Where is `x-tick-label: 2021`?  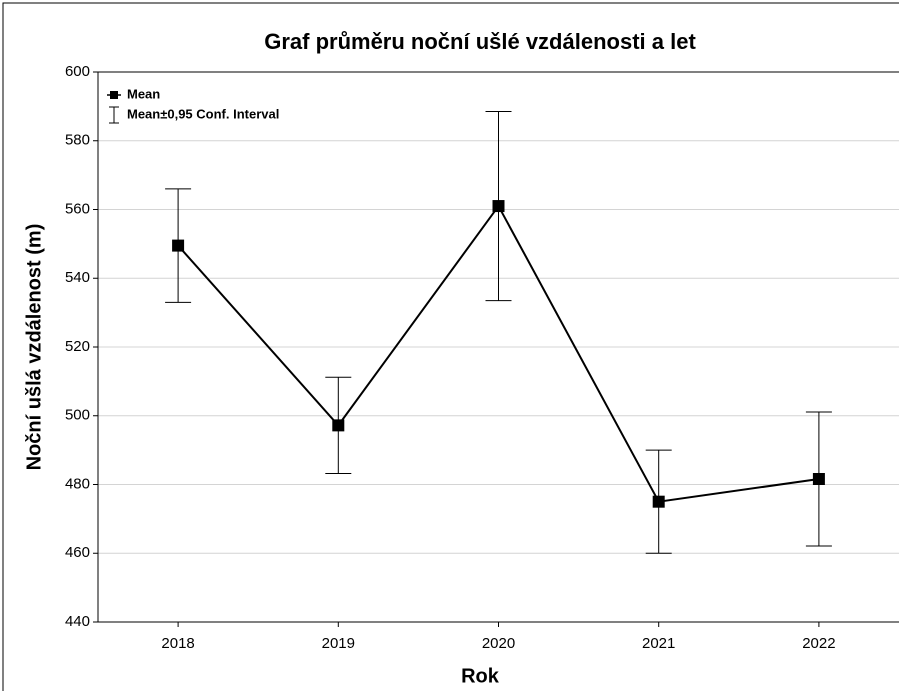
x-tick-label: 2021 is located at coordinates (658, 643).